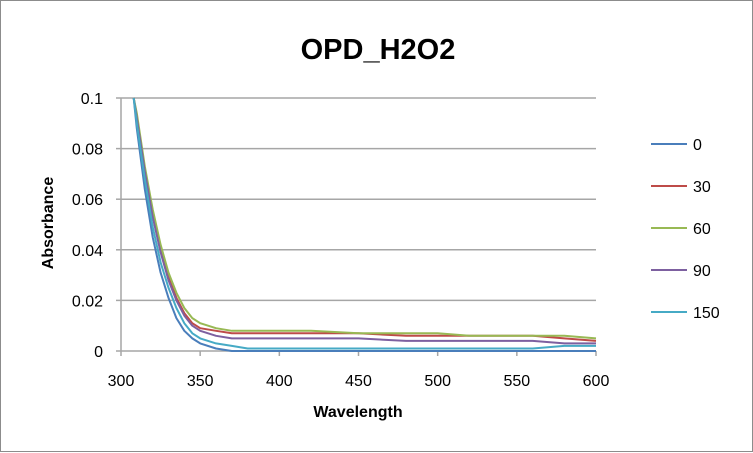  I want to click on x-axis-label: Wavelength, so click(357, 412).